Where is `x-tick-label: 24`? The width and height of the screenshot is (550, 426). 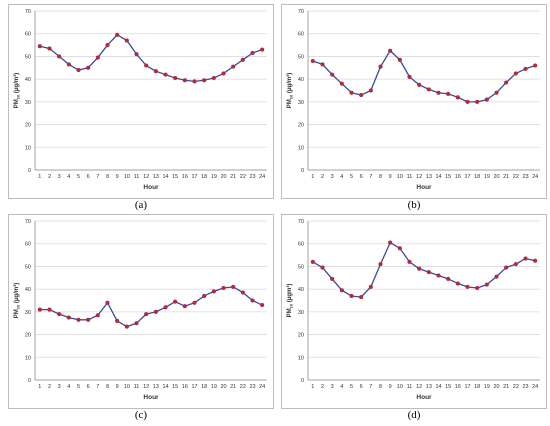 x-tick-label: 24 is located at coordinates (262, 177).